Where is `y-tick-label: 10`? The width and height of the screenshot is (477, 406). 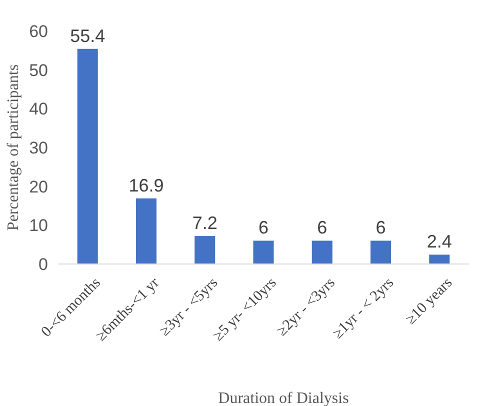 y-tick-label: 10 is located at coordinates (38, 226).